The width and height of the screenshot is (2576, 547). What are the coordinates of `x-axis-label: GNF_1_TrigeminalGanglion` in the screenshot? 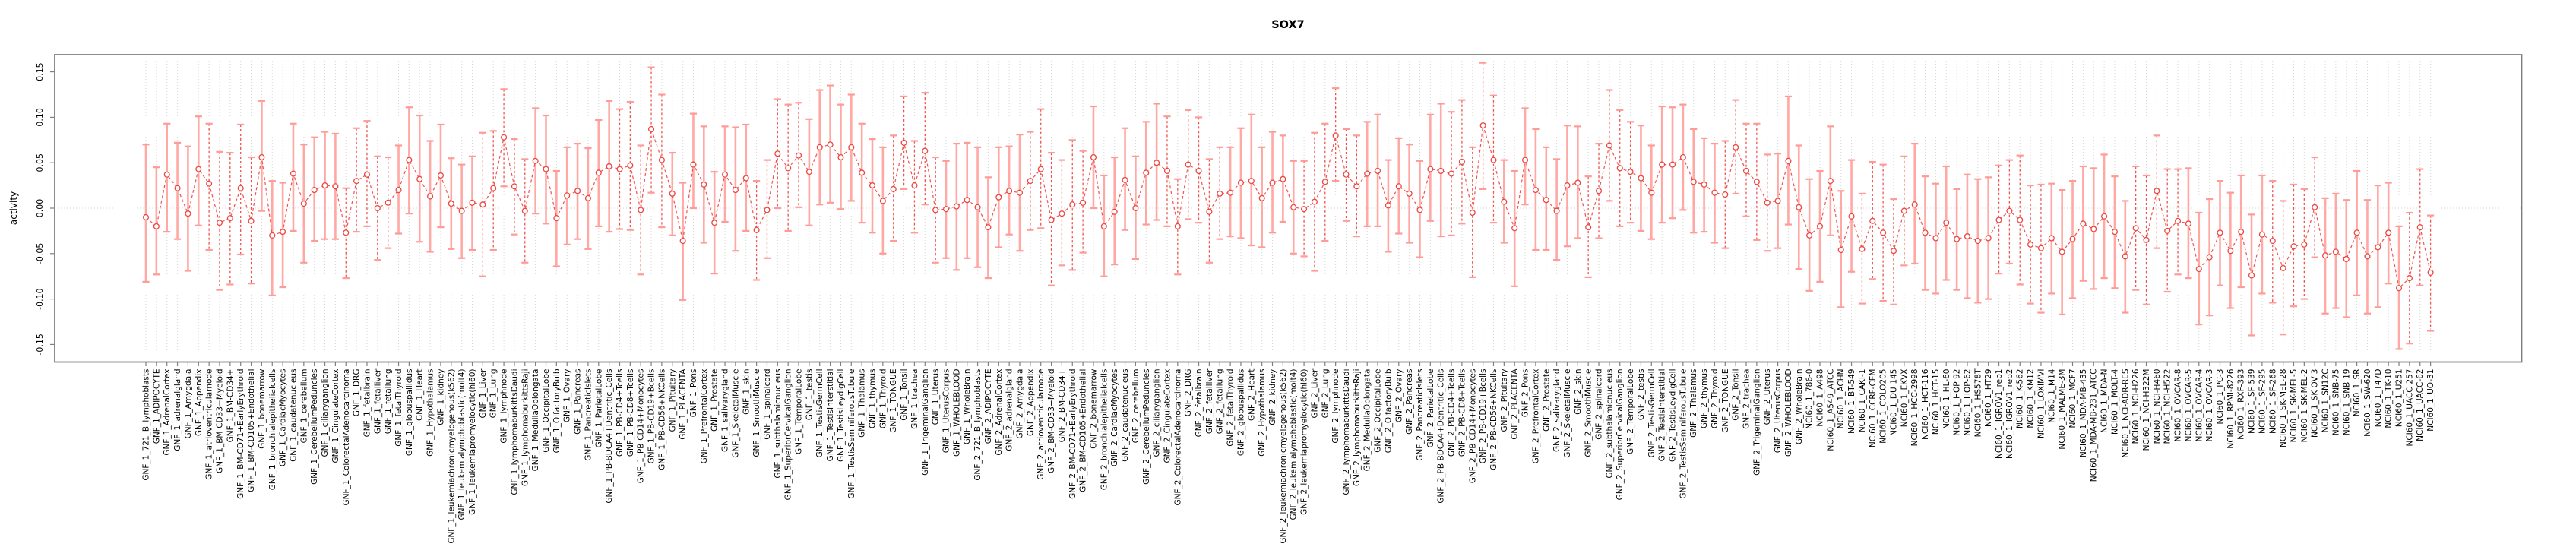 It's located at (926, 422).